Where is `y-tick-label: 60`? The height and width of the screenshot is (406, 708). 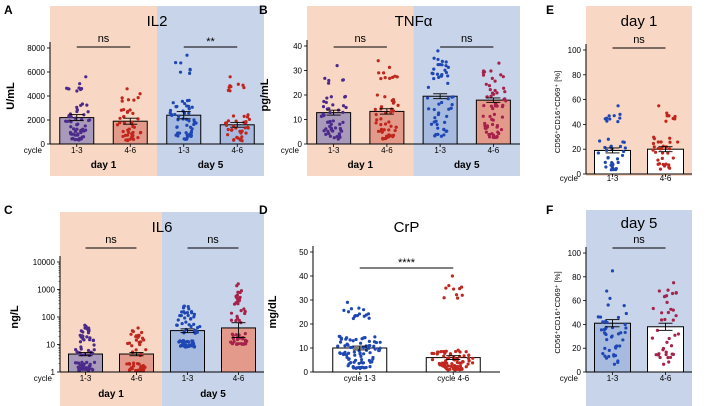
y-tick-label: 60 is located at coordinates (576, 301).